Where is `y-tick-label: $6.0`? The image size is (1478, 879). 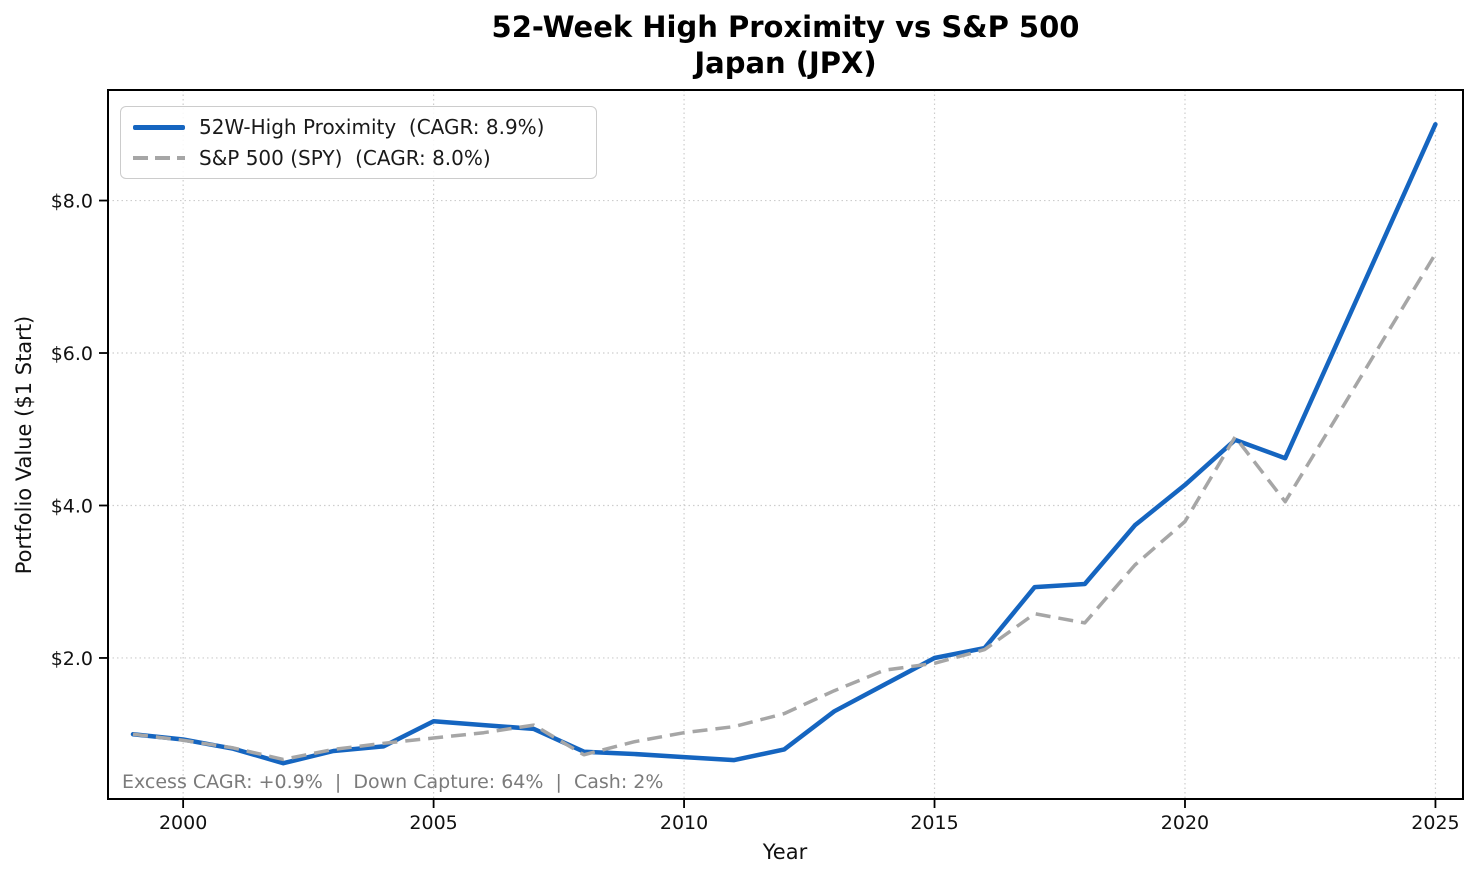 y-tick-label: $6.0 is located at coordinates (72, 354).